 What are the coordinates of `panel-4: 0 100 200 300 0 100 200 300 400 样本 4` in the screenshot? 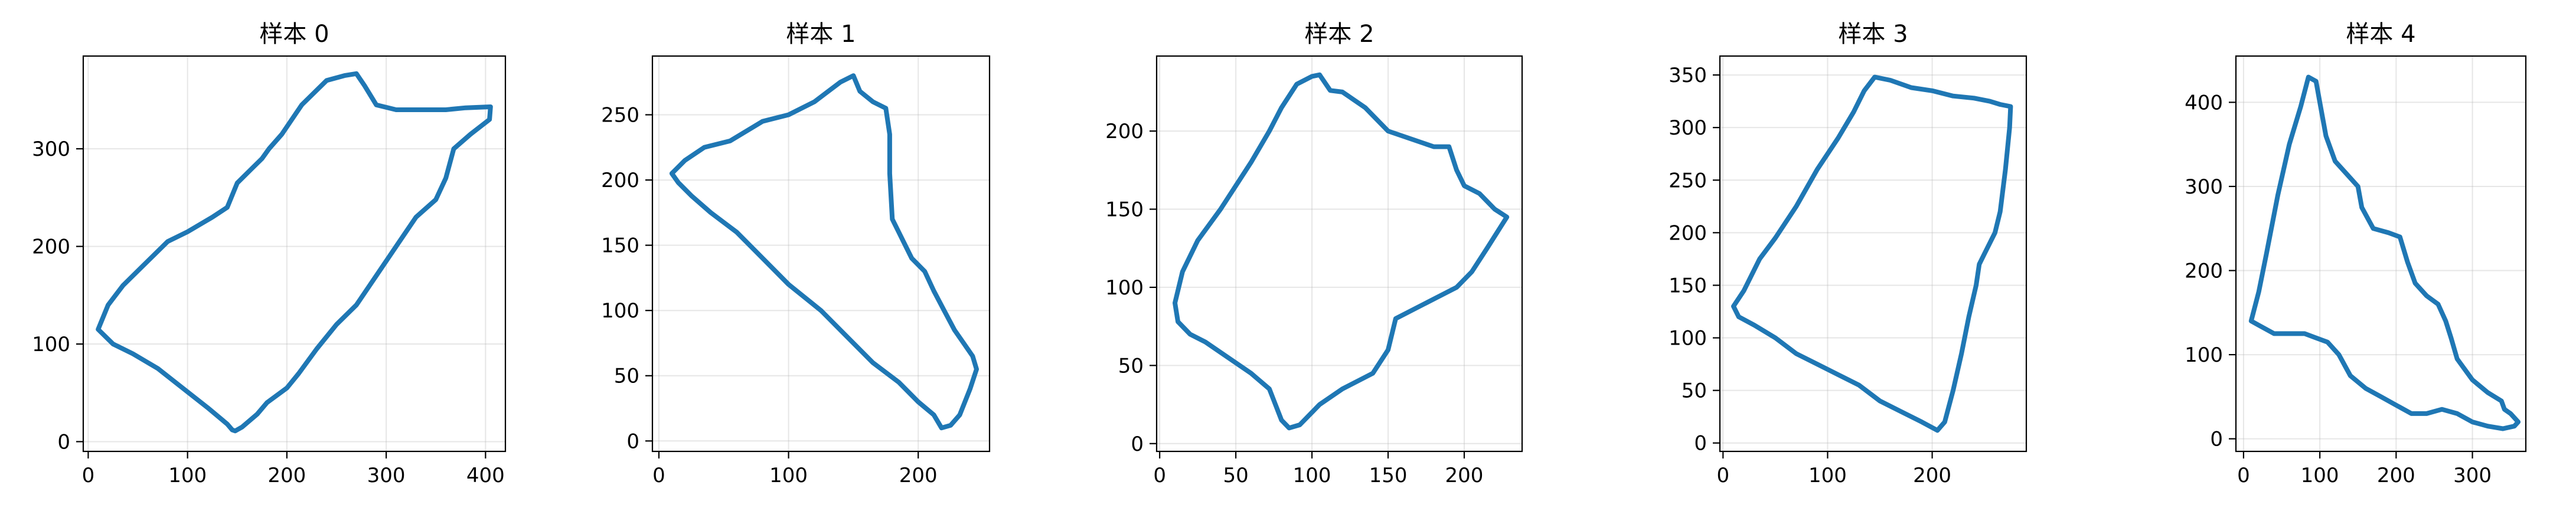 It's located at (2356, 254).